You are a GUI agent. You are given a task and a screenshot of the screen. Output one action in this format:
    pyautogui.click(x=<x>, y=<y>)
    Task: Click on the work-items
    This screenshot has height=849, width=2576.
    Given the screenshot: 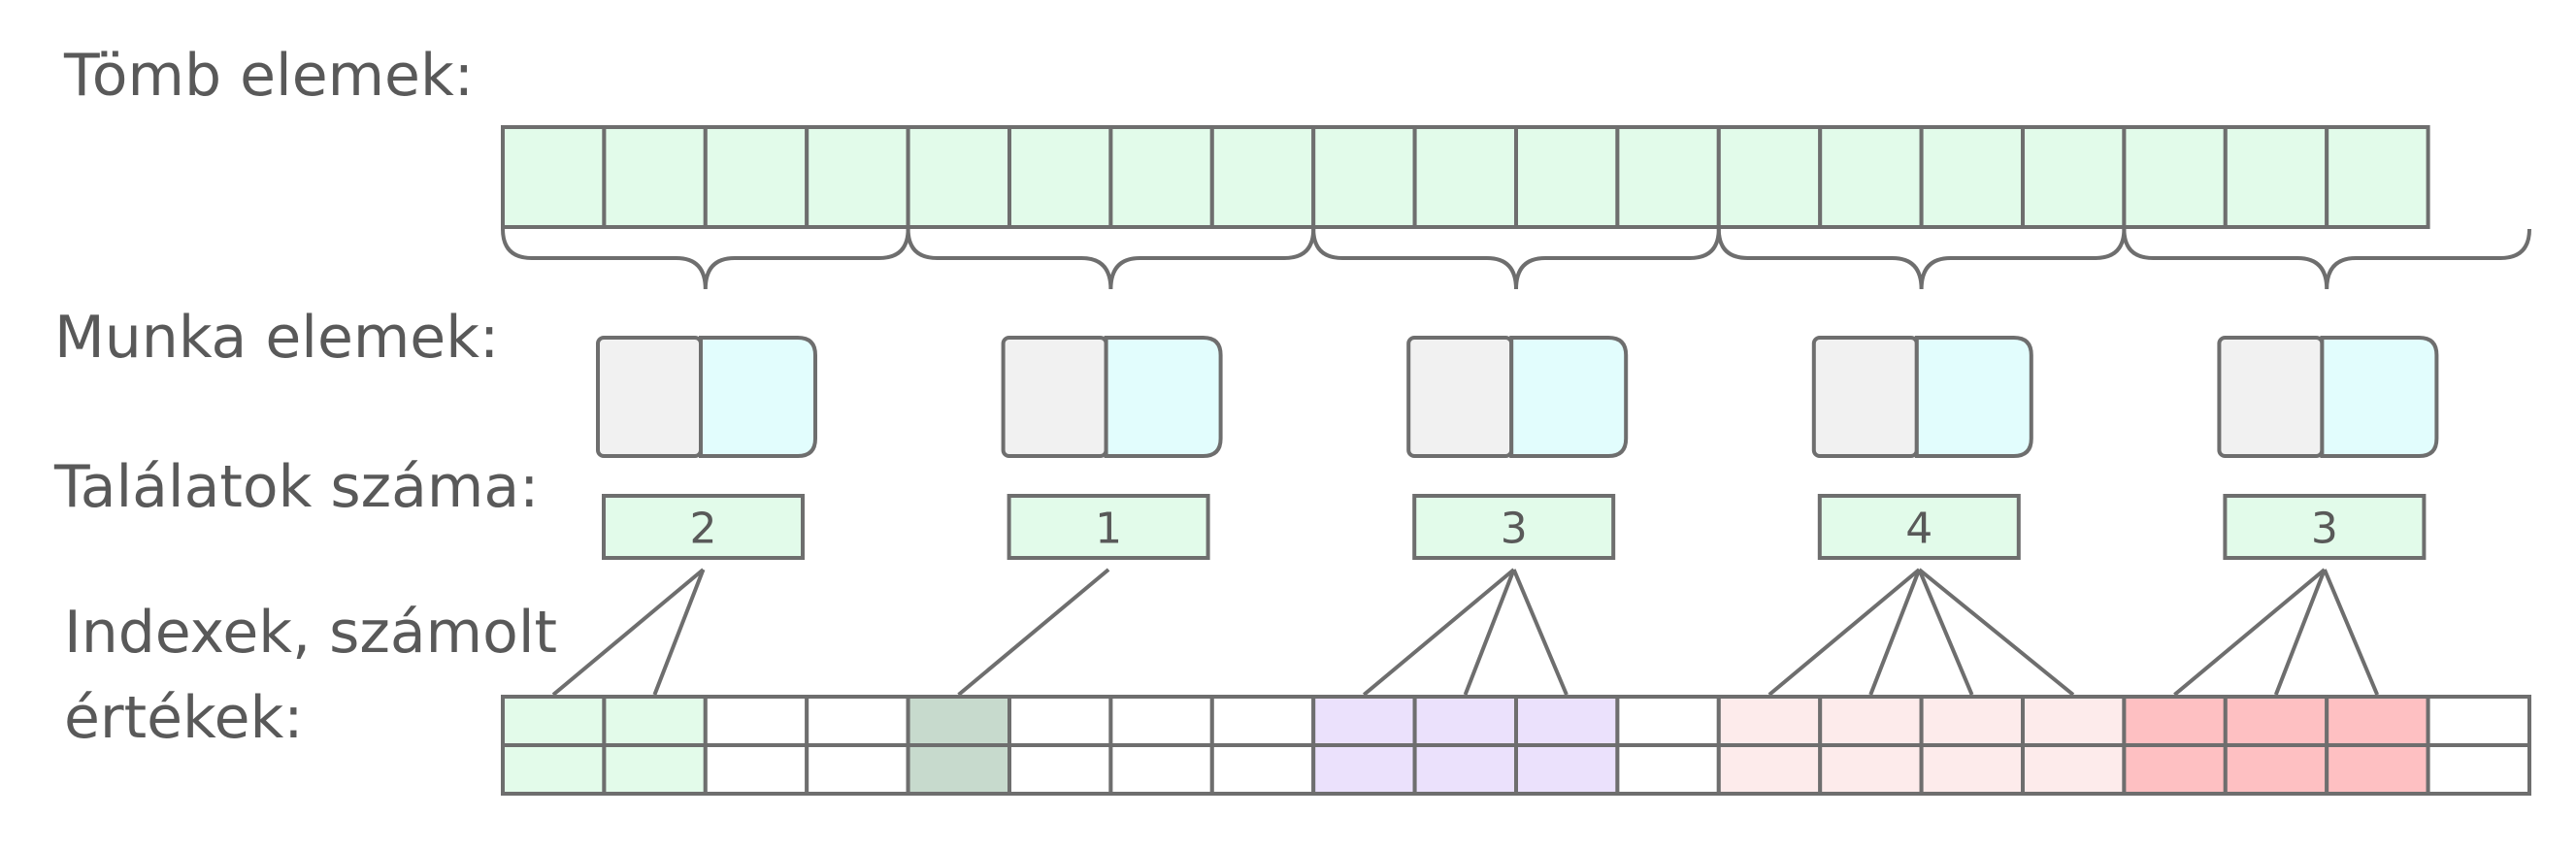 What is the action you would take?
    pyautogui.click(x=1517, y=397)
    